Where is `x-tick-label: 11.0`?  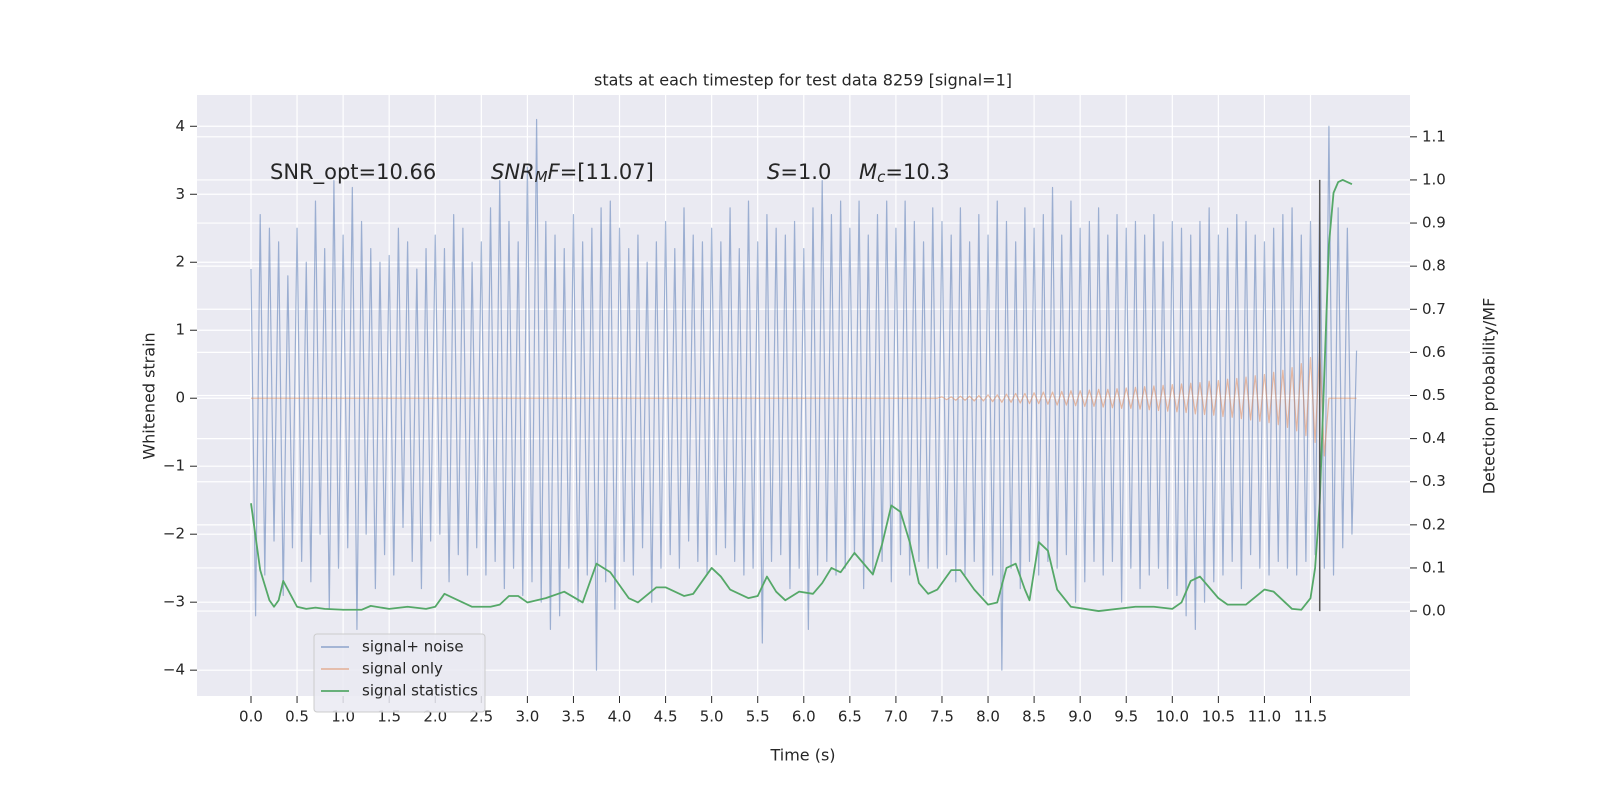 x-tick-label: 11.0 is located at coordinates (1264, 717).